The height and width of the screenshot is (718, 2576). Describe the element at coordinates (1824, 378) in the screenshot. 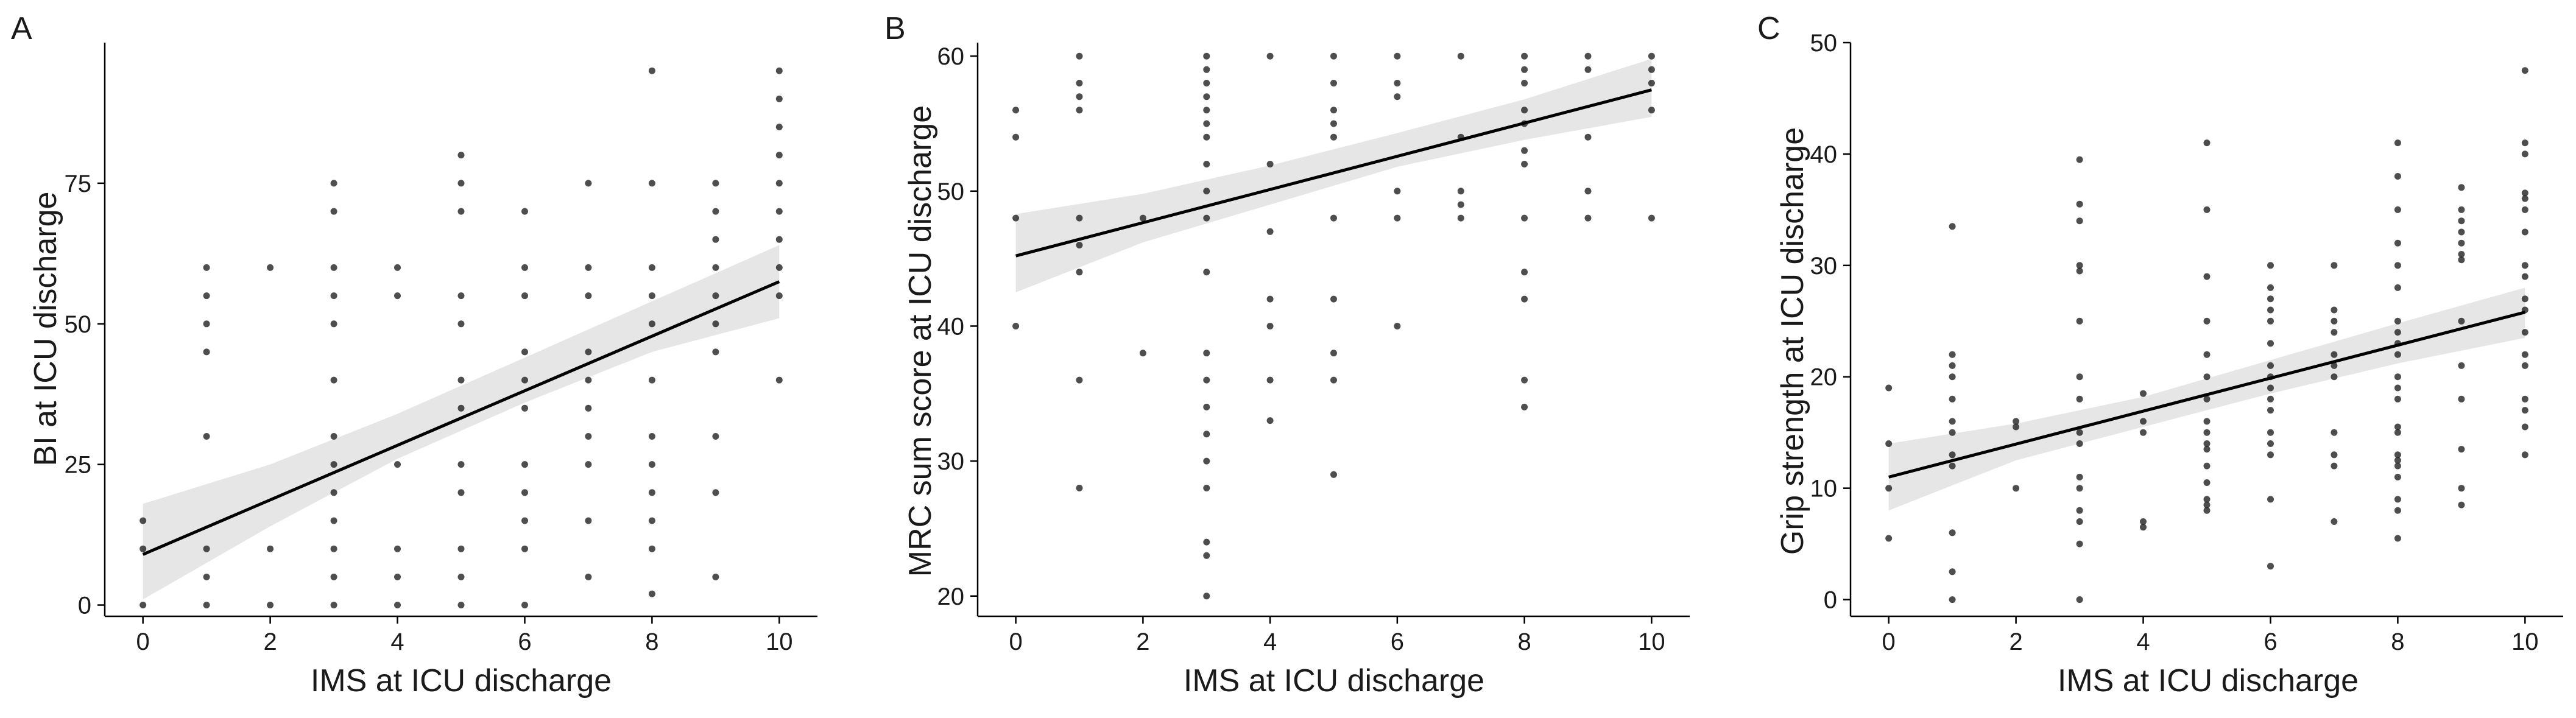

I see `y-tick-label: 20` at that location.